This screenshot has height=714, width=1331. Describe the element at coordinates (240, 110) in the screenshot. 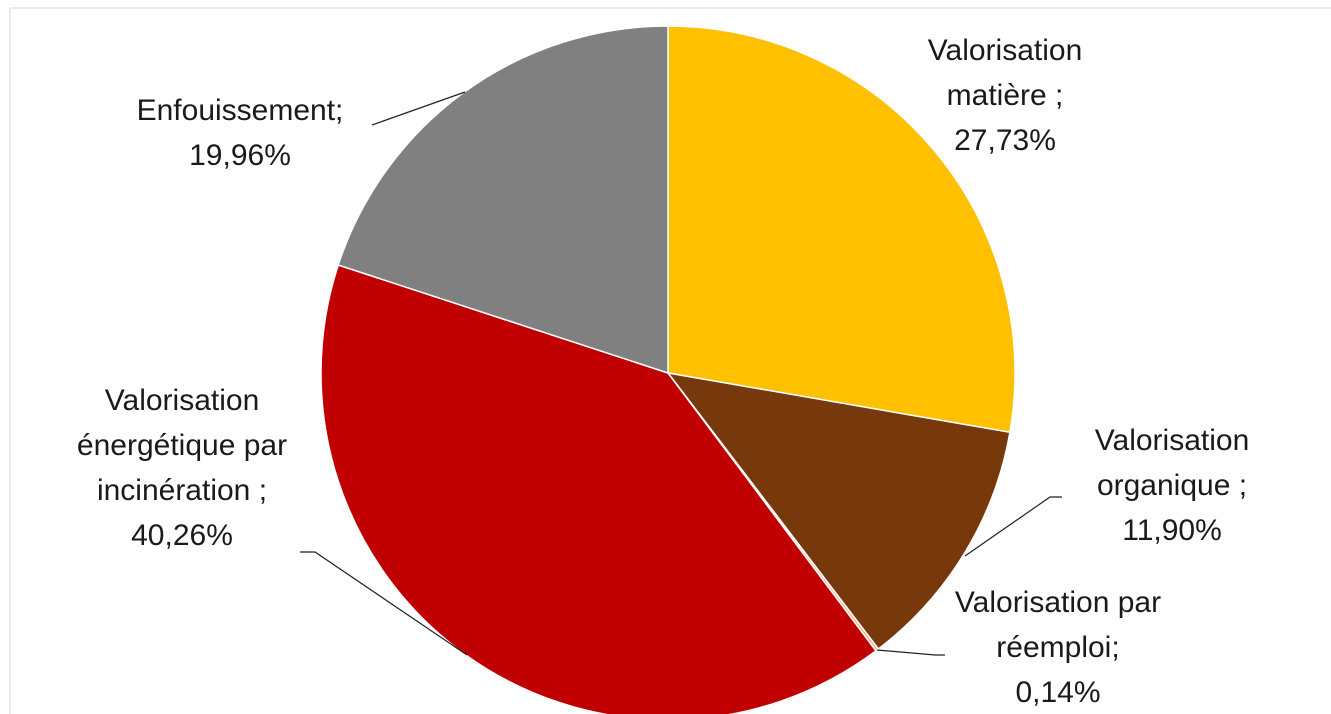

I see `label-category: Enfouissement;` at that location.